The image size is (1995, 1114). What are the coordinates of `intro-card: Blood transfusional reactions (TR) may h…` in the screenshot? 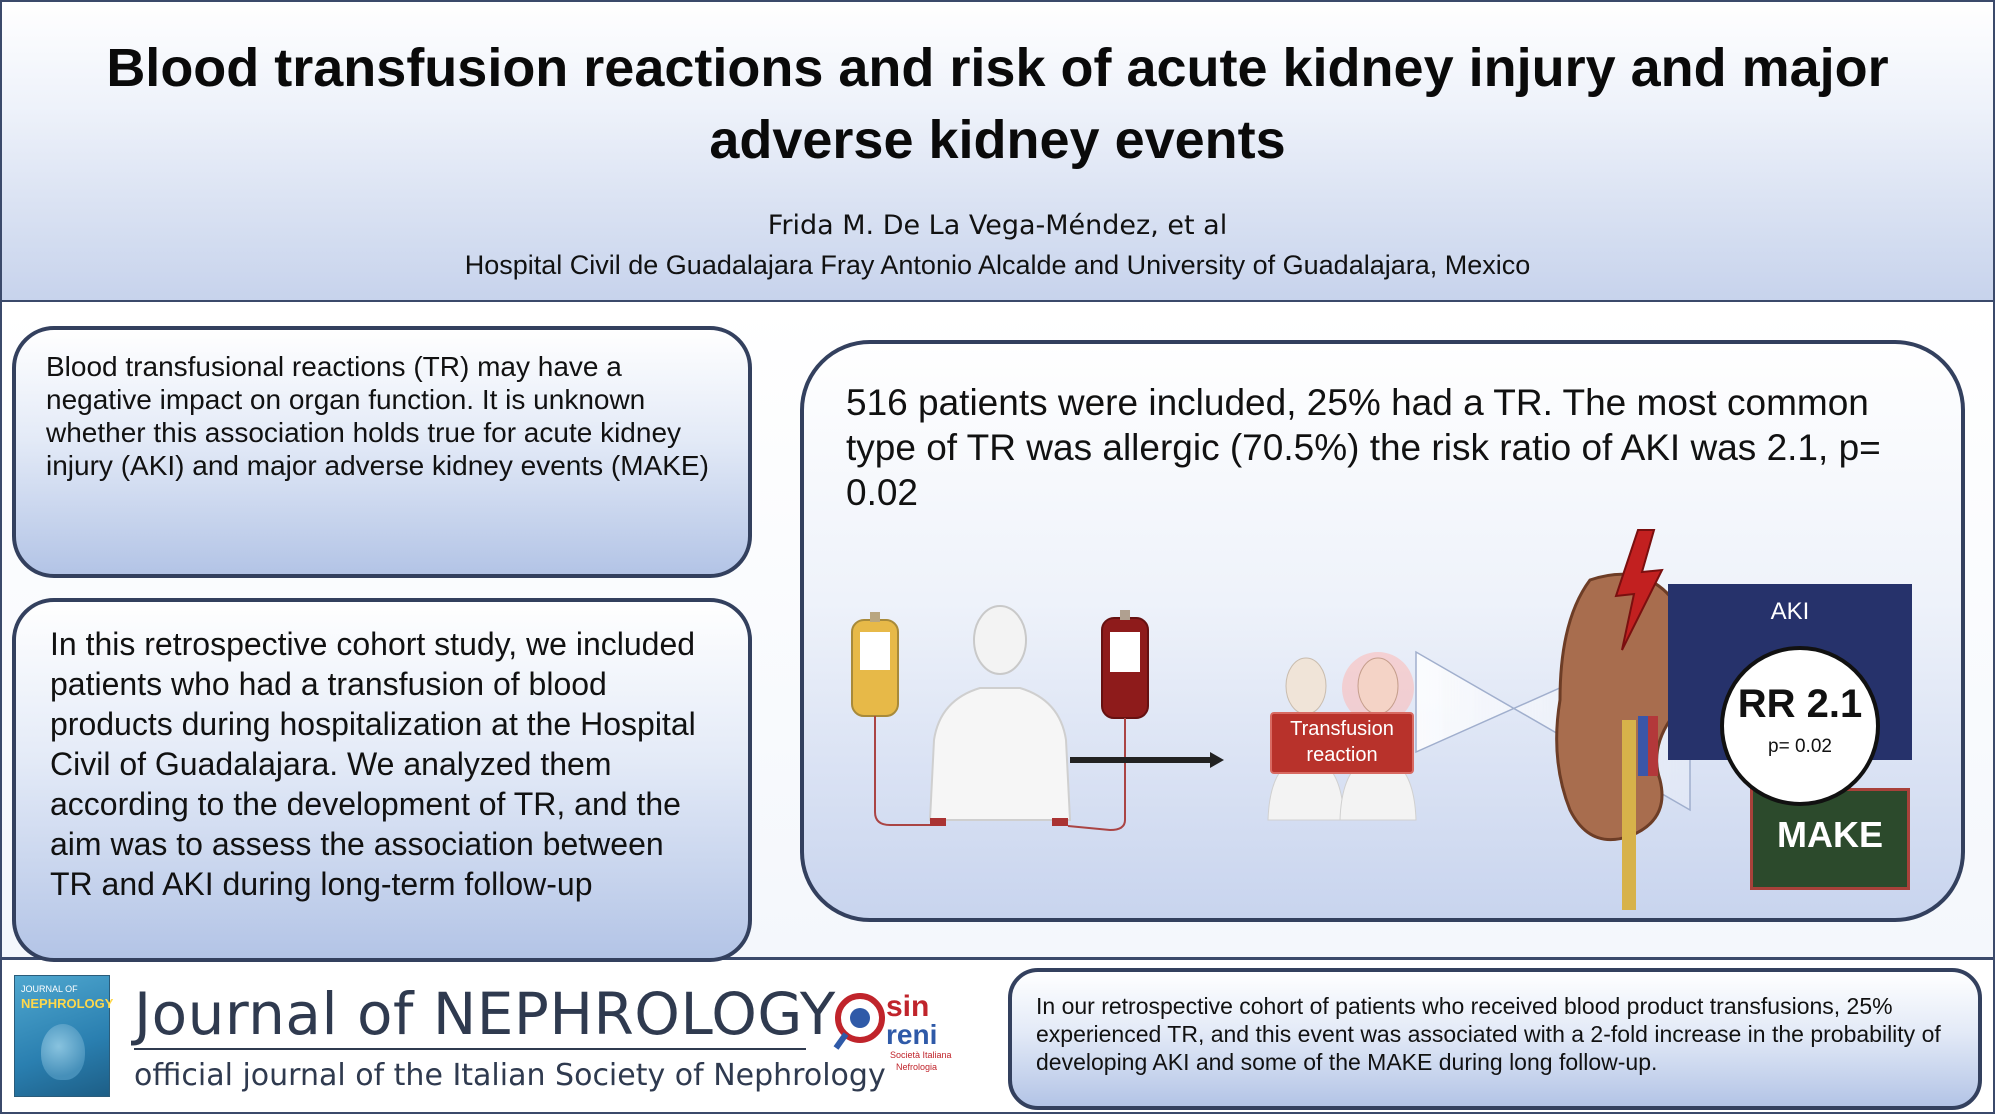 It's located at (382, 452).